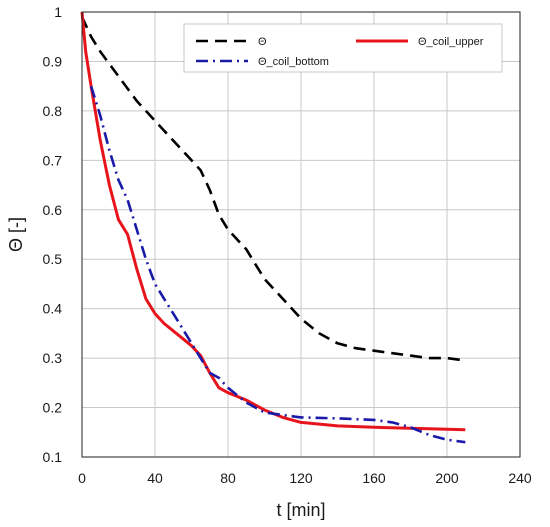 The image size is (550, 527). Describe the element at coordinates (53, 309) in the screenshot. I see `y-tick-label: 0.4` at that location.